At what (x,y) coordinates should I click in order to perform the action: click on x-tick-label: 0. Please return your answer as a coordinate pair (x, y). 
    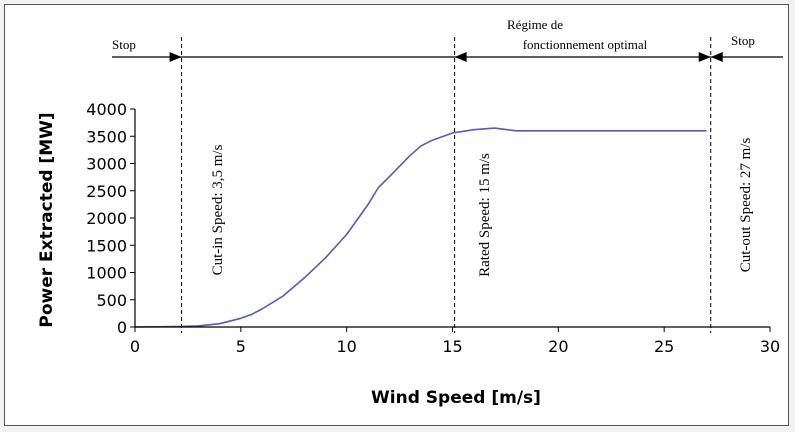
    Looking at the image, I should click on (135, 346).